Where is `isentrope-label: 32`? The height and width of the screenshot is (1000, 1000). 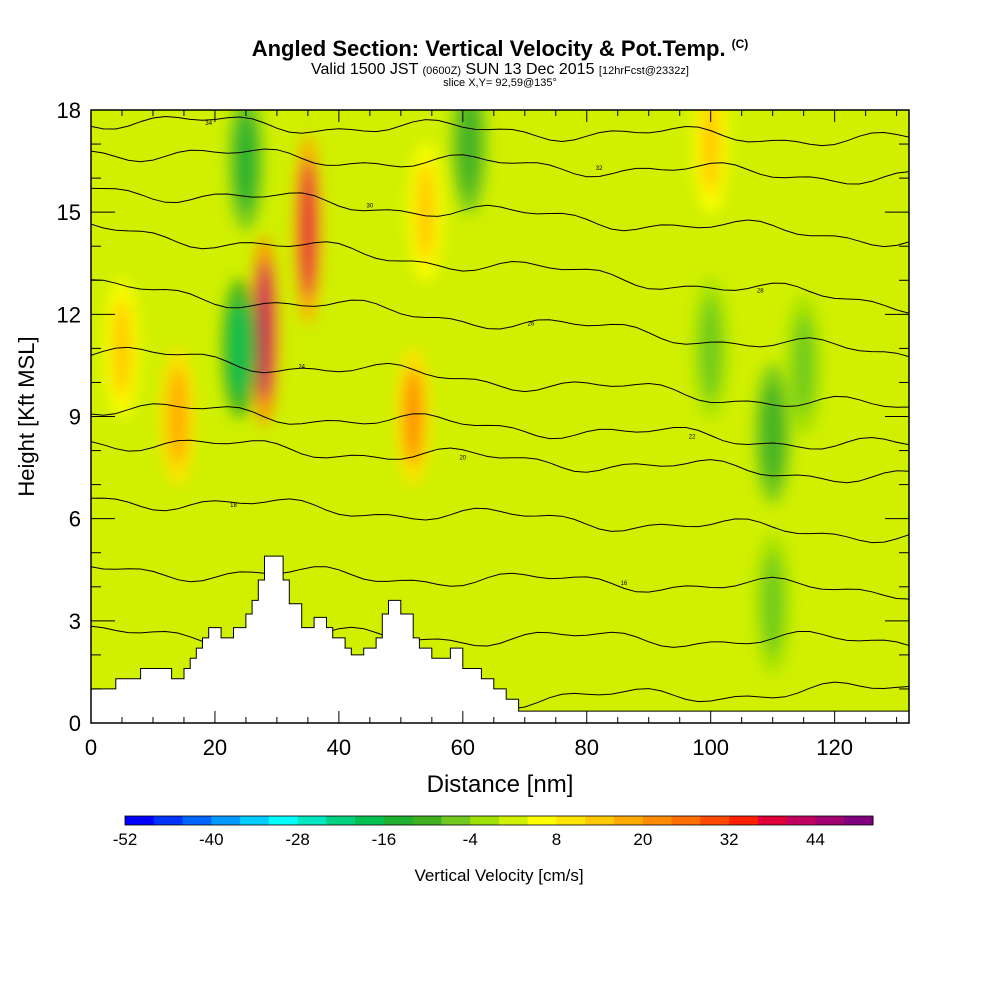
isentrope-label: 32 is located at coordinates (599, 169).